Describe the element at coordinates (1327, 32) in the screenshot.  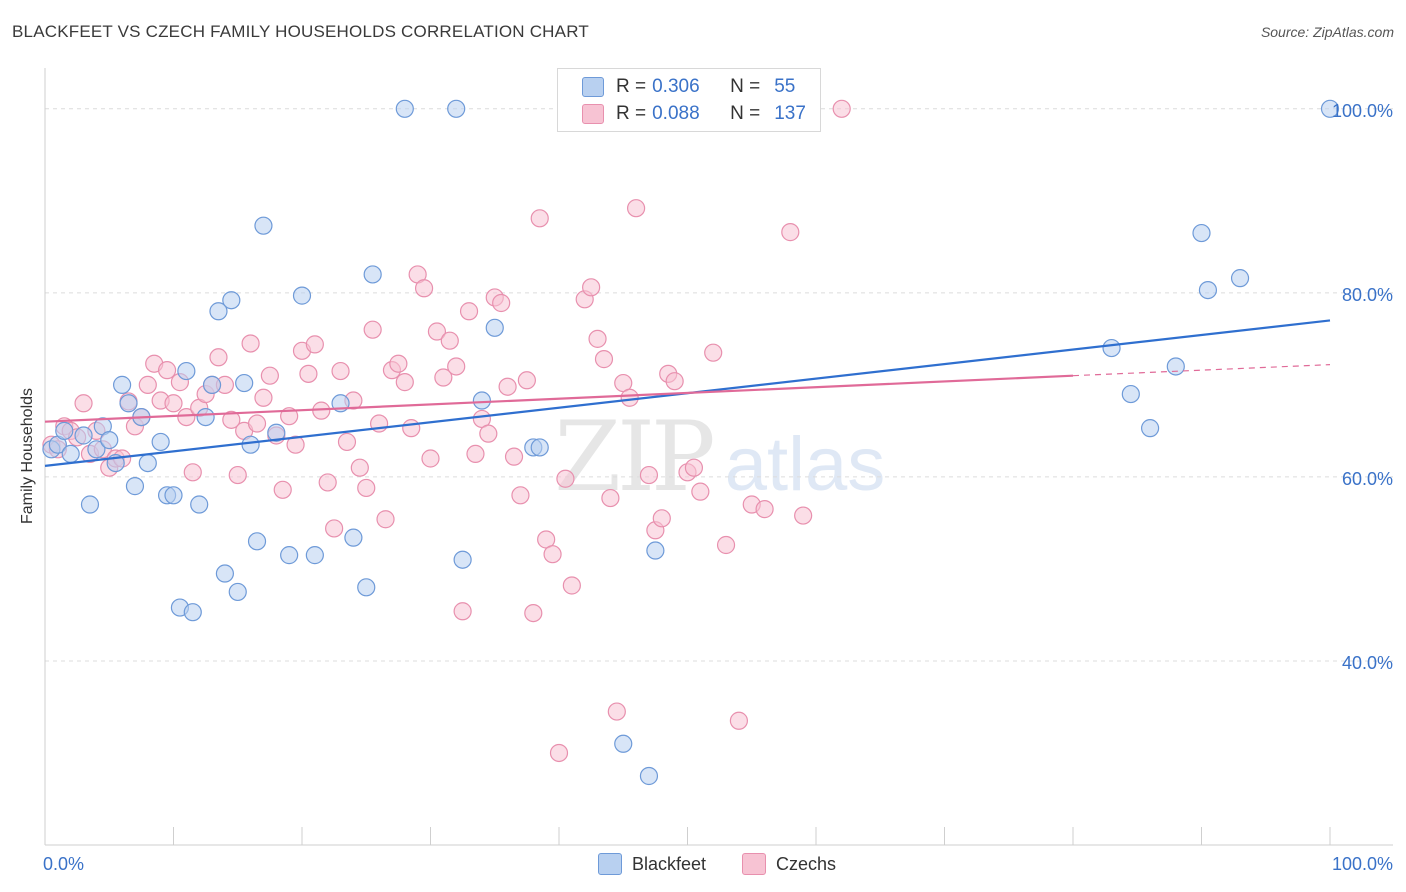
I see `source-label: Source: ZipAtlas.com` at that location.